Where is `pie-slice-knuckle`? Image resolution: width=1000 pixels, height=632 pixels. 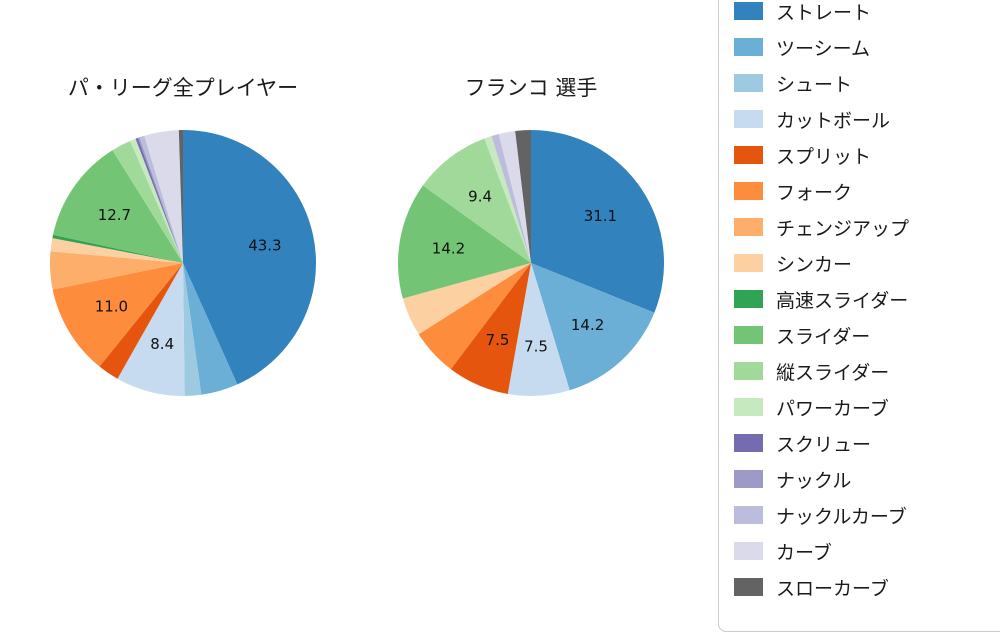
pie-slice-knuckle is located at coordinates (160, 200).